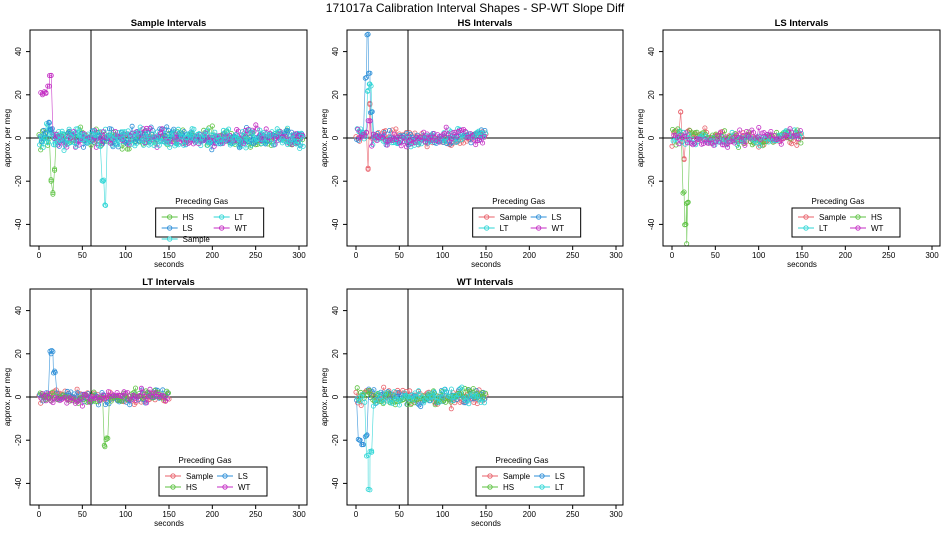 The width and height of the screenshot is (950, 550). Describe the element at coordinates (866, 217) in the screenshot. I see `legend-item-hs: HS` at that location.